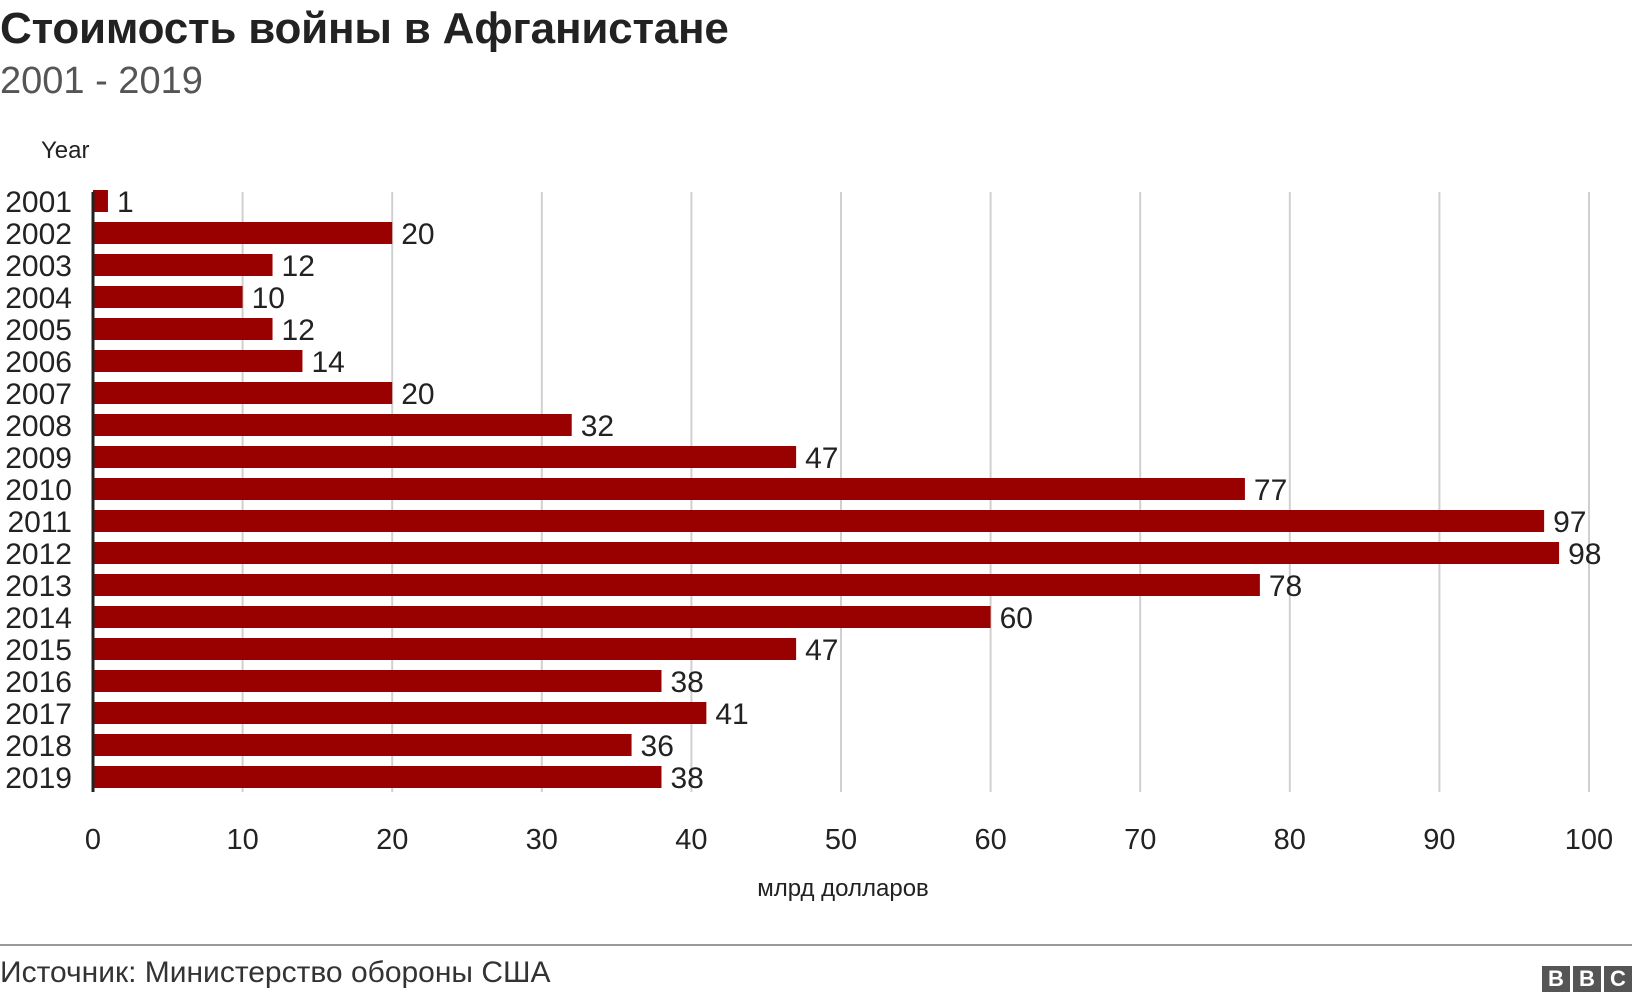  What do you see at coordinates (38, 746) in the screenshot?
I see `y-tick-label: 2018` at bounding box center [38, 746].